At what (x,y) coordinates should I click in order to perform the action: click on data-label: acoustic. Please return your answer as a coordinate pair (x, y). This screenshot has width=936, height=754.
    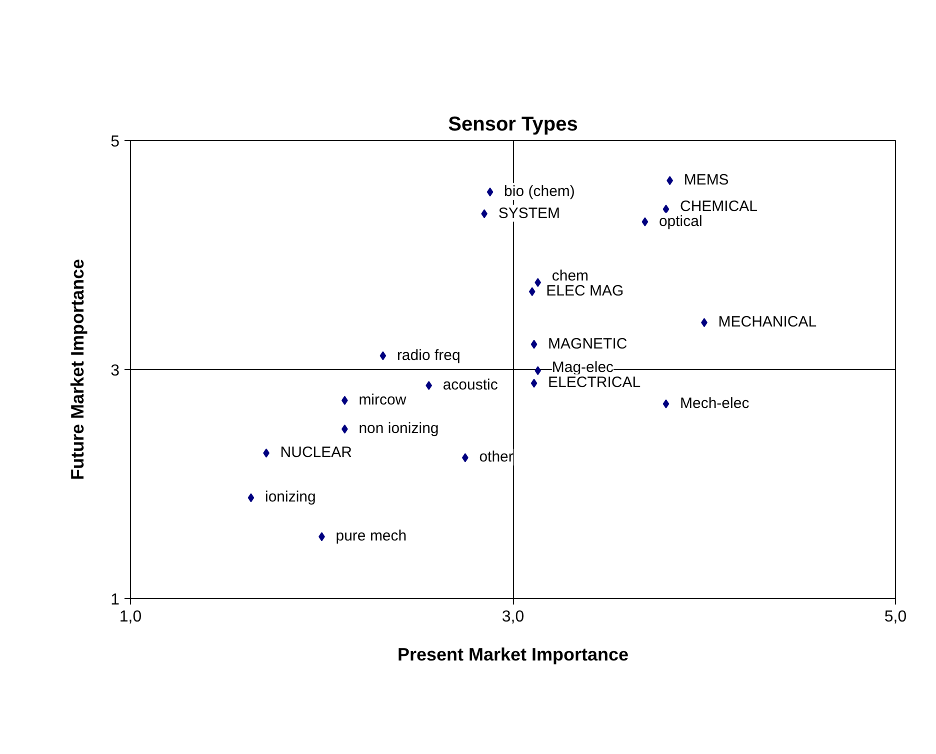
    Looking at the image, I should click on (470, 385).